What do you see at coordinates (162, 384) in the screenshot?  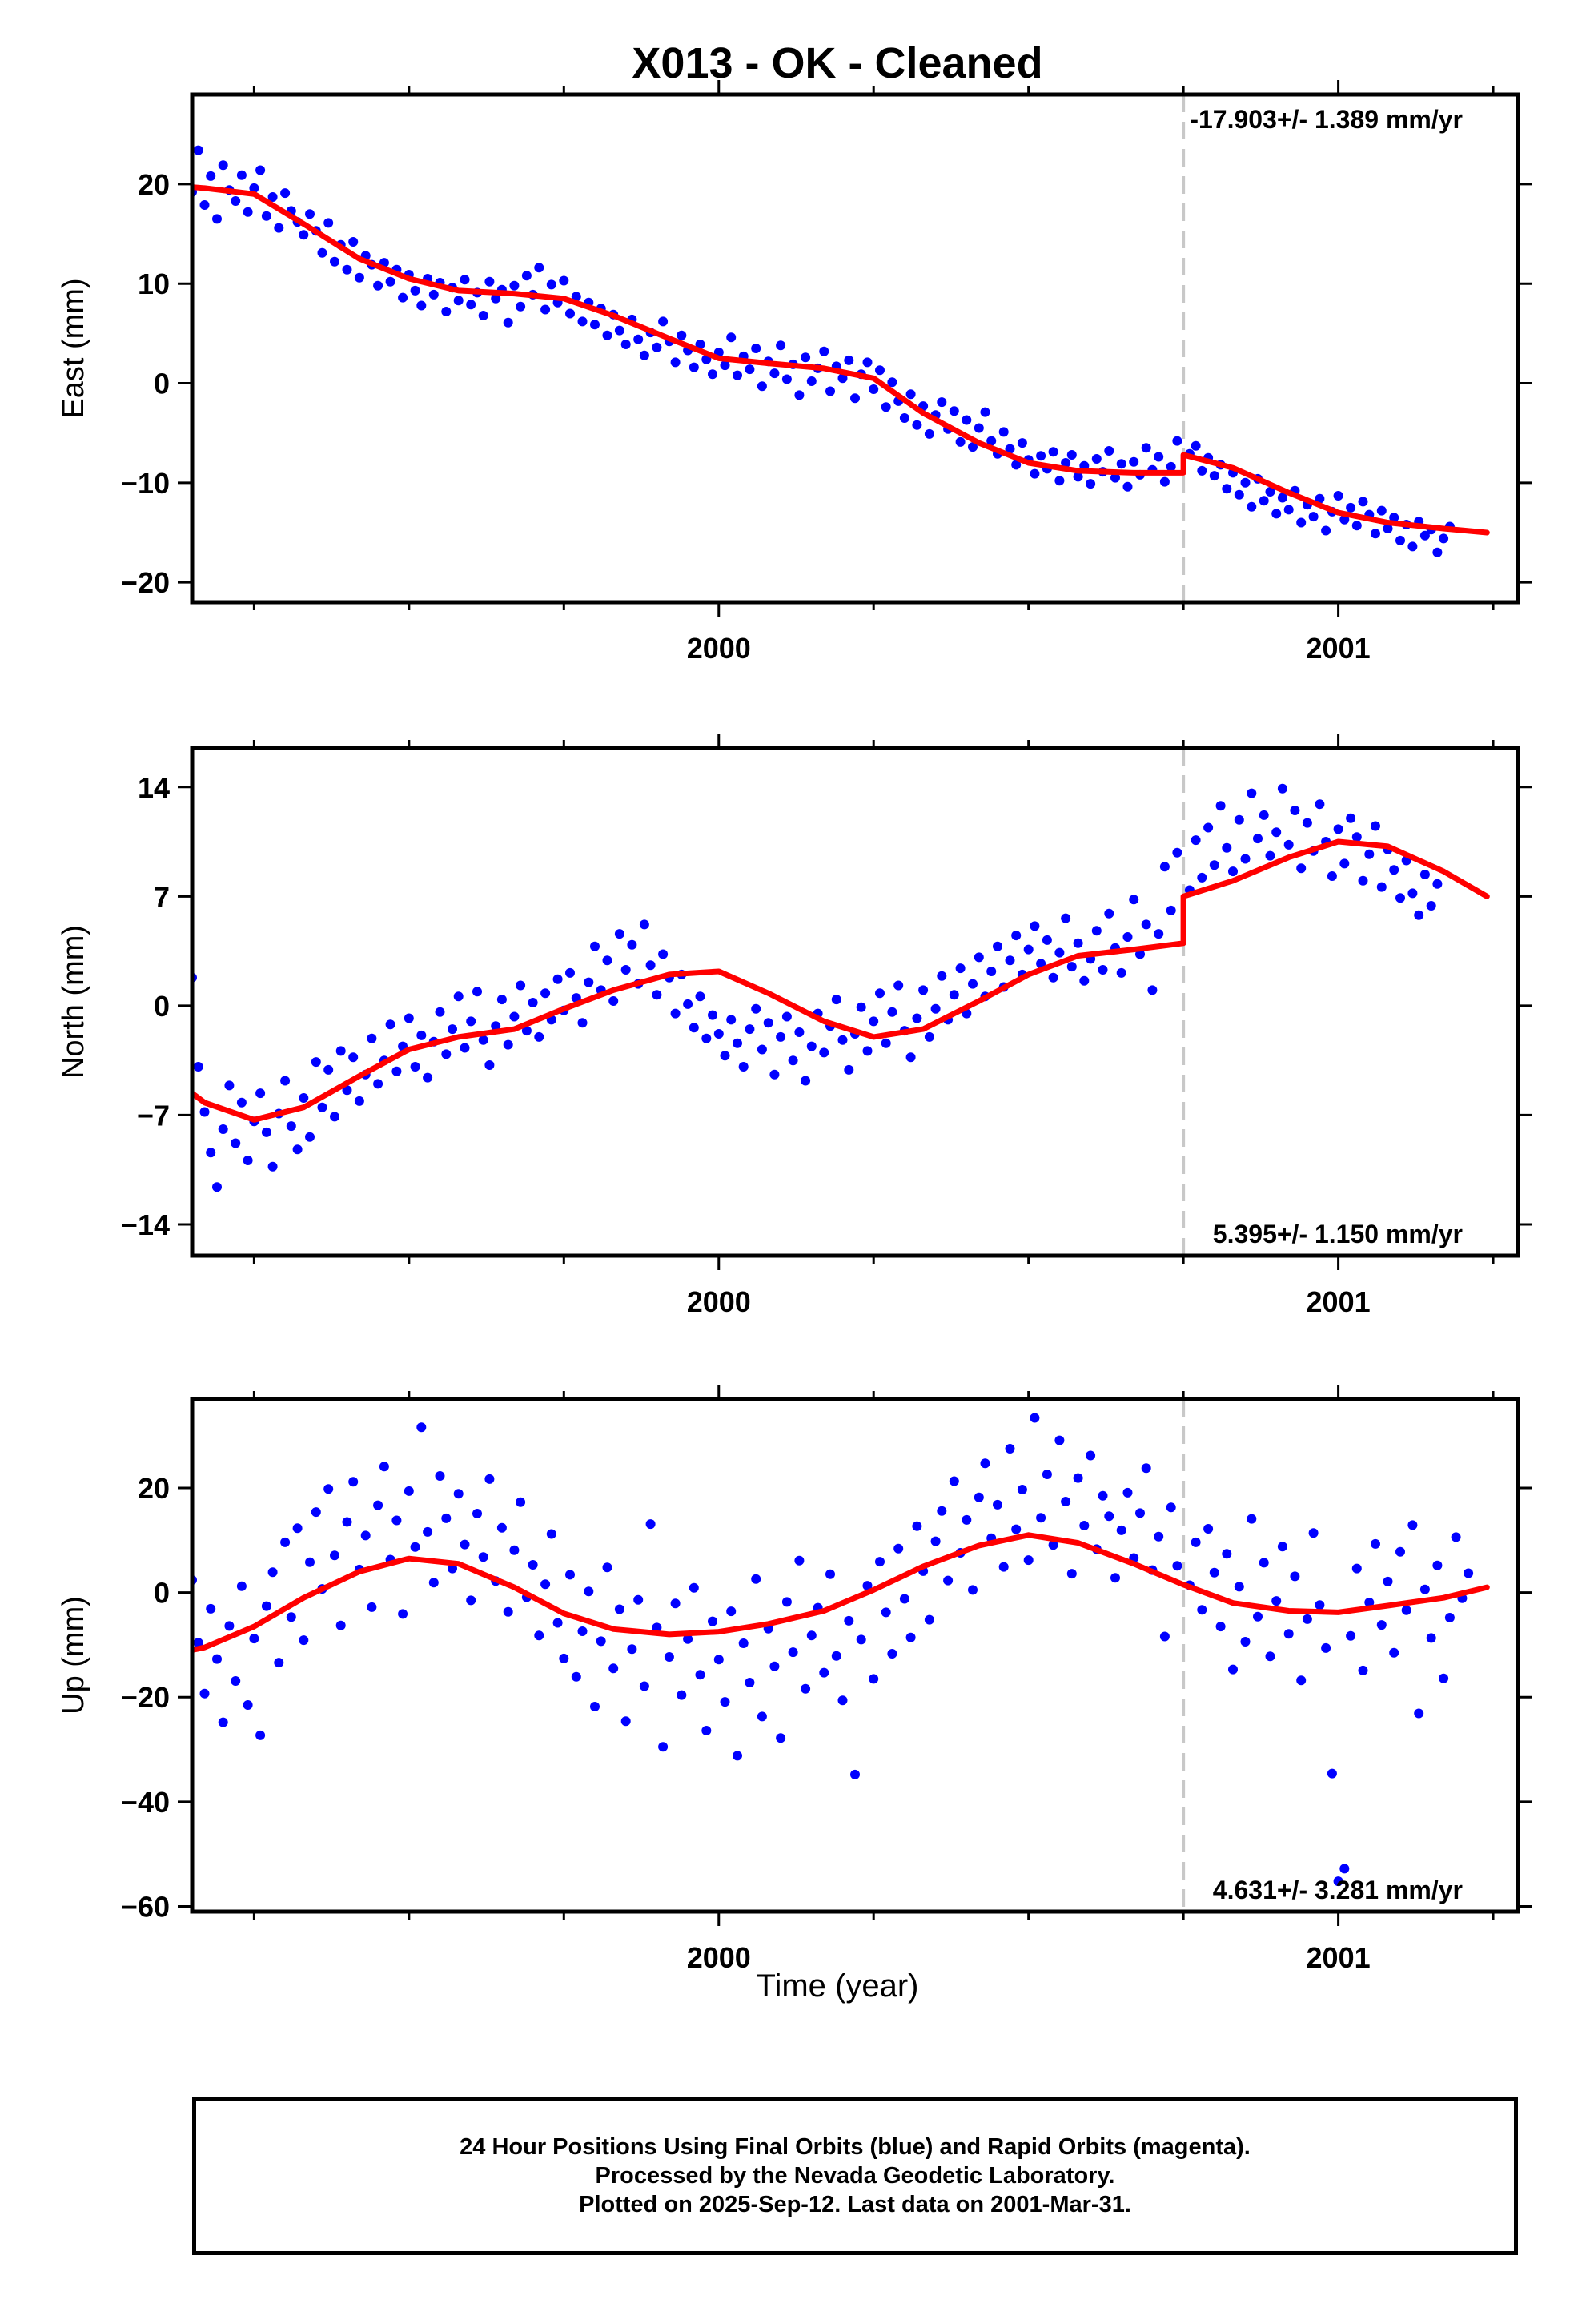 I see `east-y-tick-label: 0` at bounding box center [162, 384].